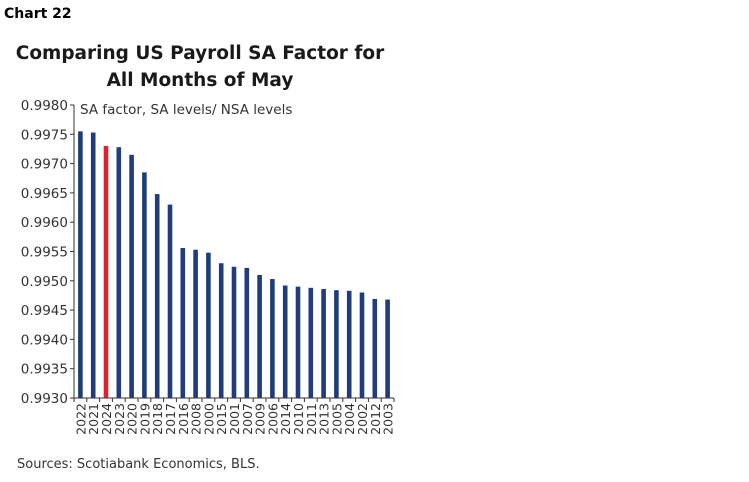 This screenshot has width=749, height=482. I want to click on x-tick-label: 2009, so click(260, 419).